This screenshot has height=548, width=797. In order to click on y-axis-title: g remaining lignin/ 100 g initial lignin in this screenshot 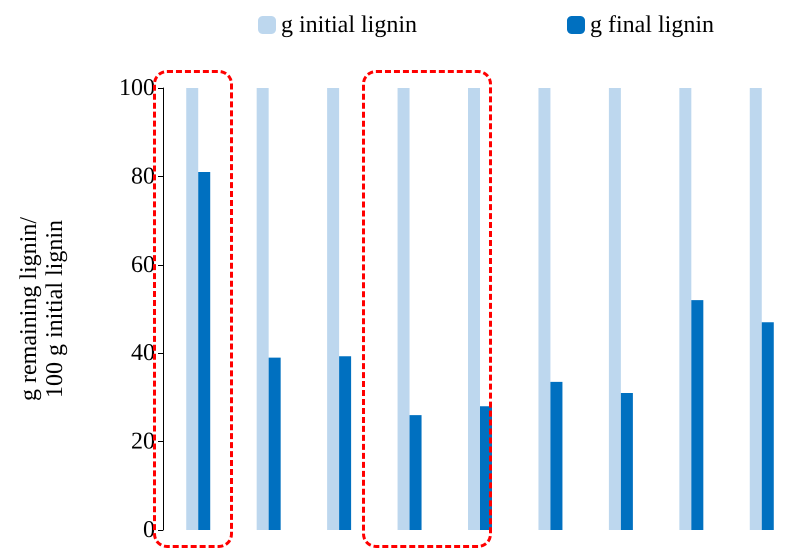, I will do `click(42, 308)`.